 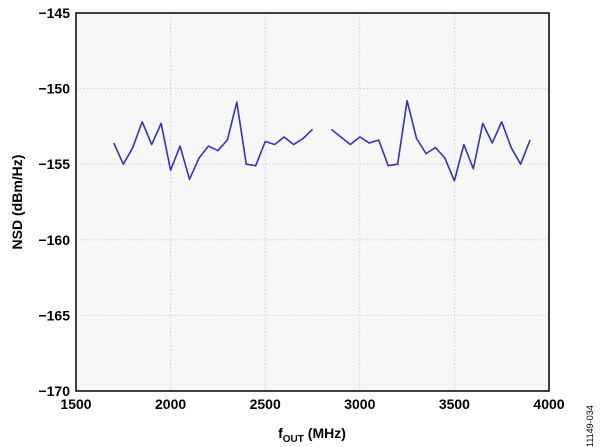 I want to click on y-tick-labels: −145 −150 −155 −160 −165 −170, so click(x=54, y=202).